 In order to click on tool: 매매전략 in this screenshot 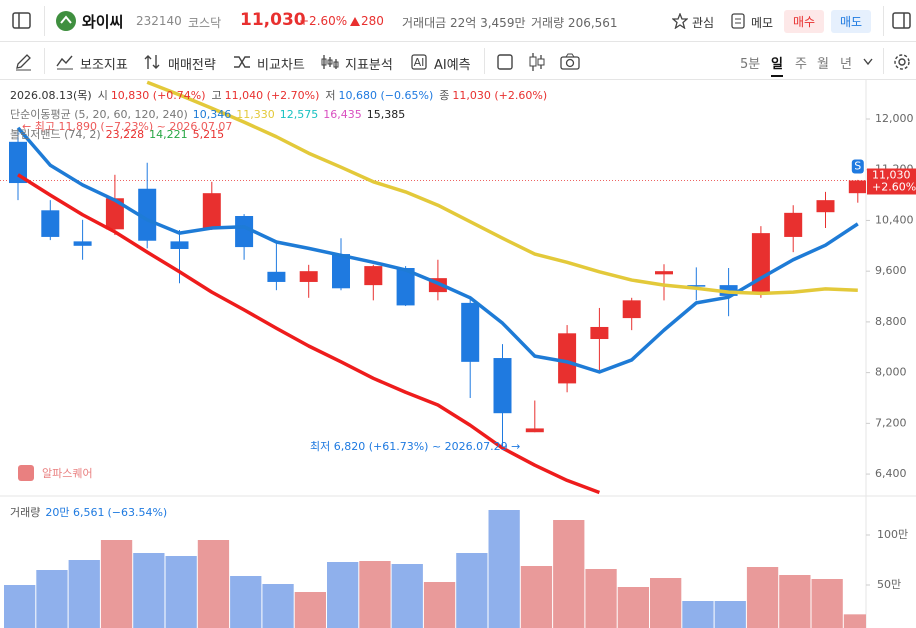, I will do `click(192, 65)`.